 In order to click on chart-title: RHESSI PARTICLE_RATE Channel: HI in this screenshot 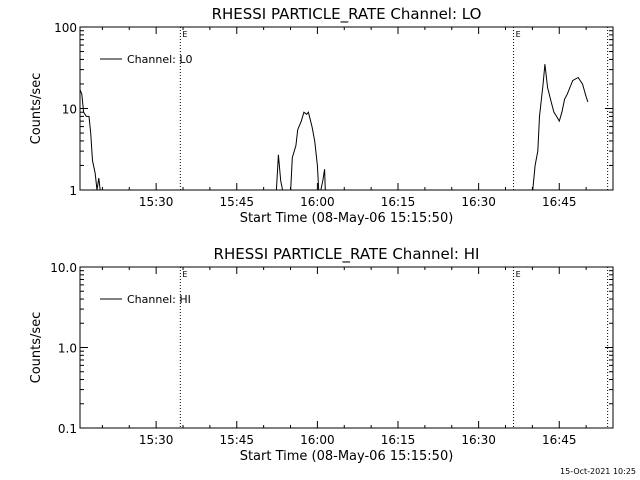, I will do `click(347, 254)`.